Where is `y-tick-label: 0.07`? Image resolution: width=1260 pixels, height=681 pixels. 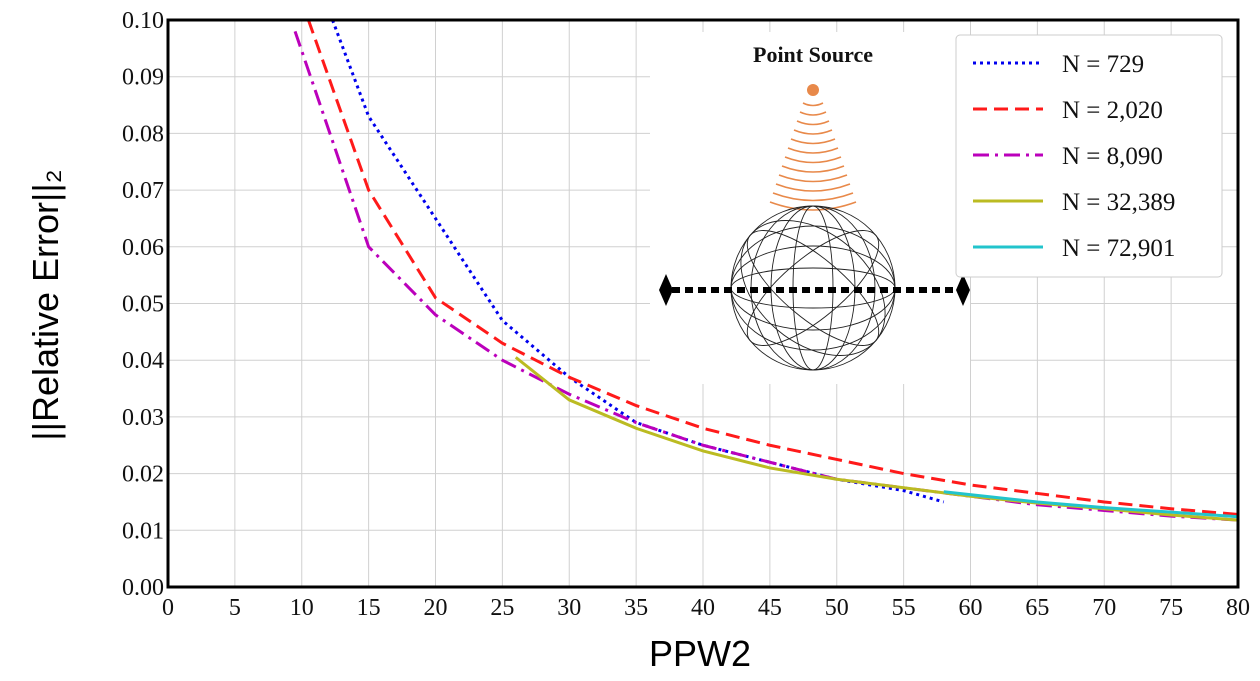 y-tick-label: 0.07 is located at coordinates (143, 191).